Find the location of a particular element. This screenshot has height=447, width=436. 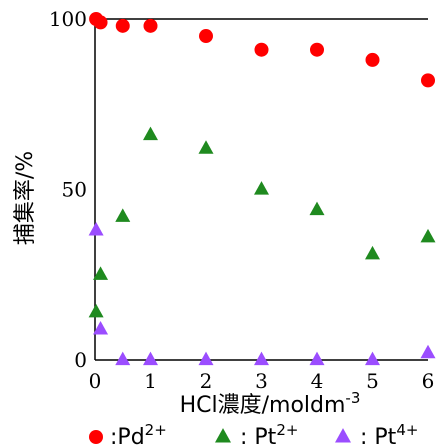

x-axis-title: HCl濃度/moldm-3 is located at coordinates (270, 403).